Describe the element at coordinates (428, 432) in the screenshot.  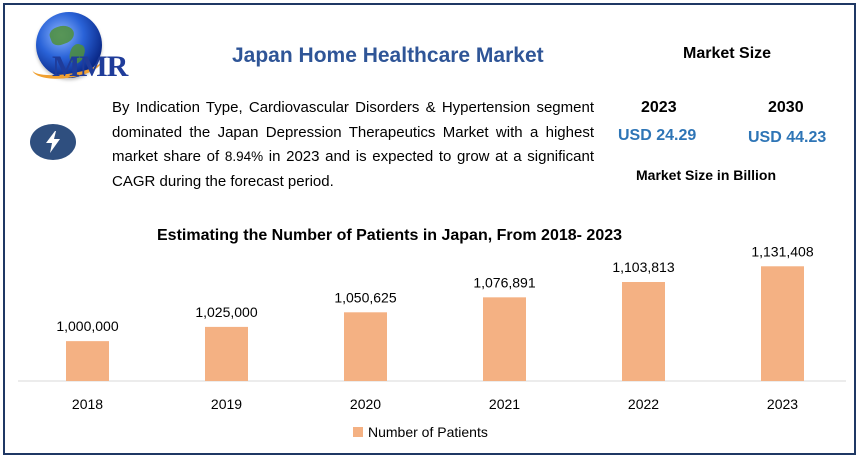
I see `legend-label: Number of Patients` at that location.